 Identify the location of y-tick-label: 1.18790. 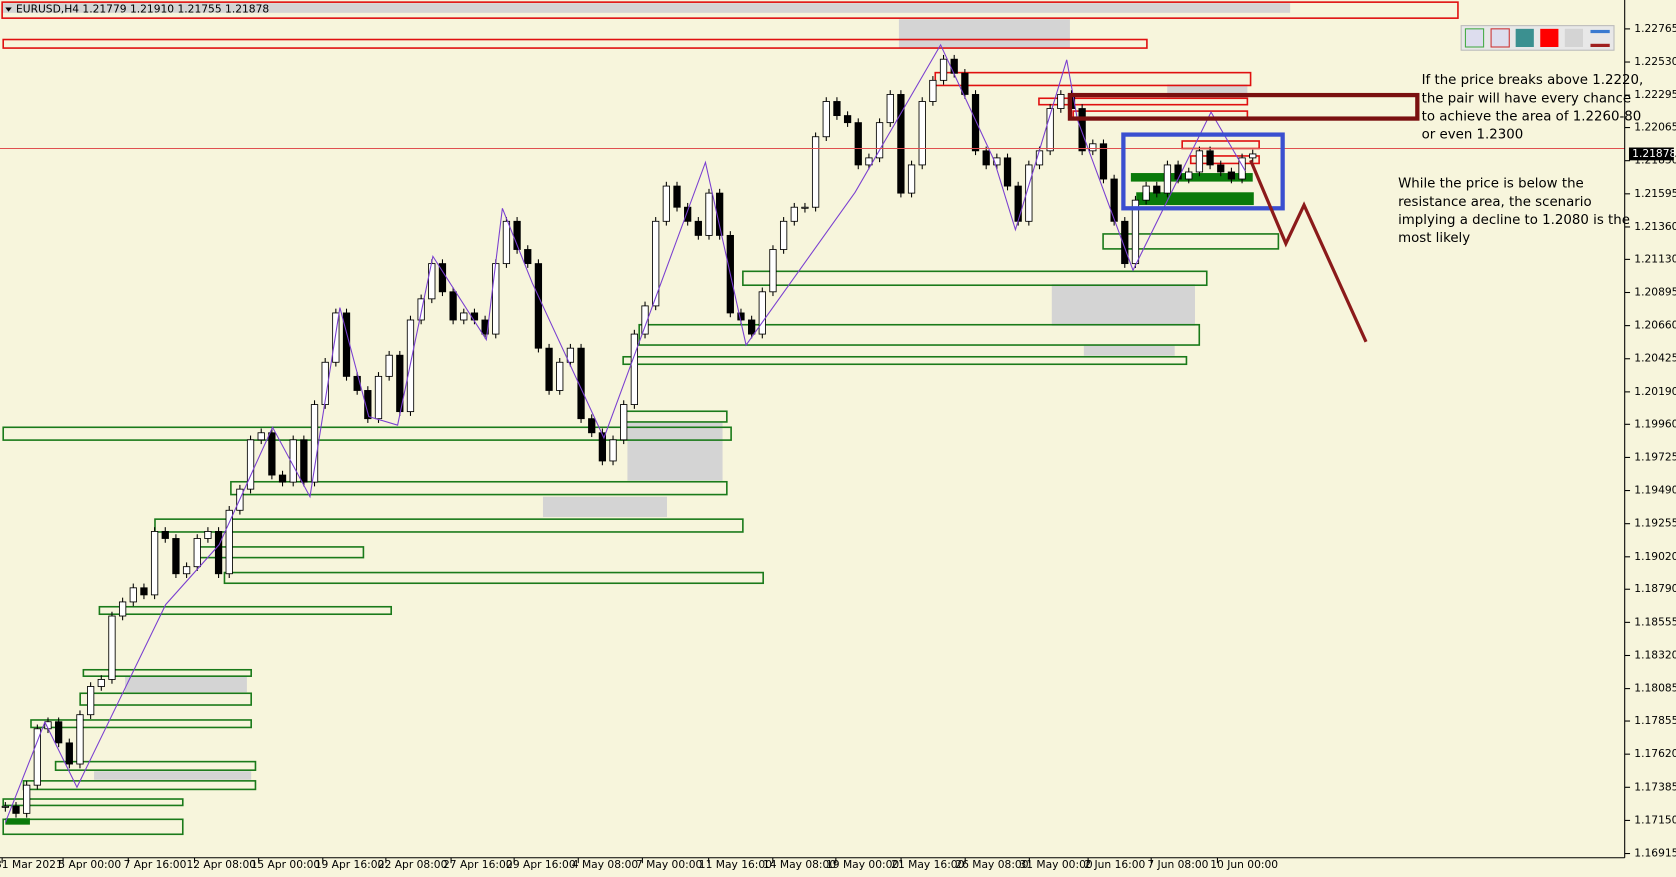
(1655, 588).